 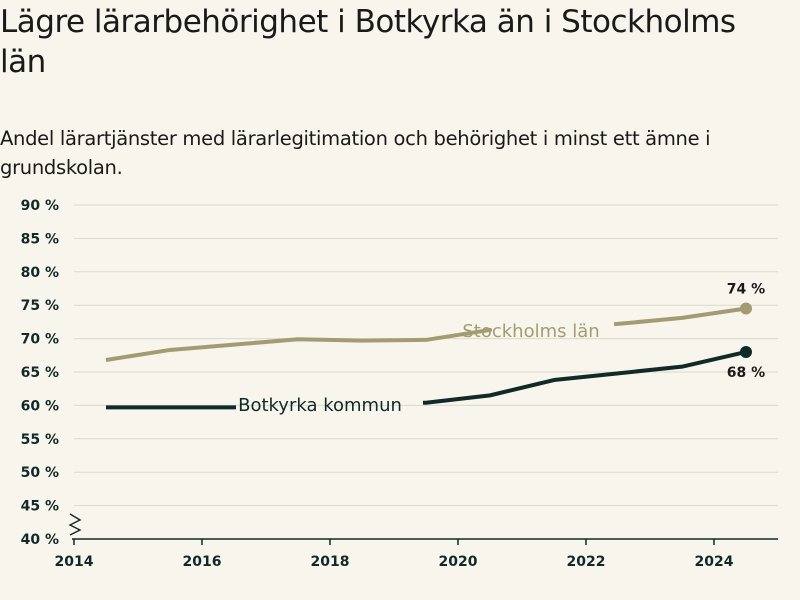 I want to click on x-tick-label: 2022, so click(x=586, y=562).